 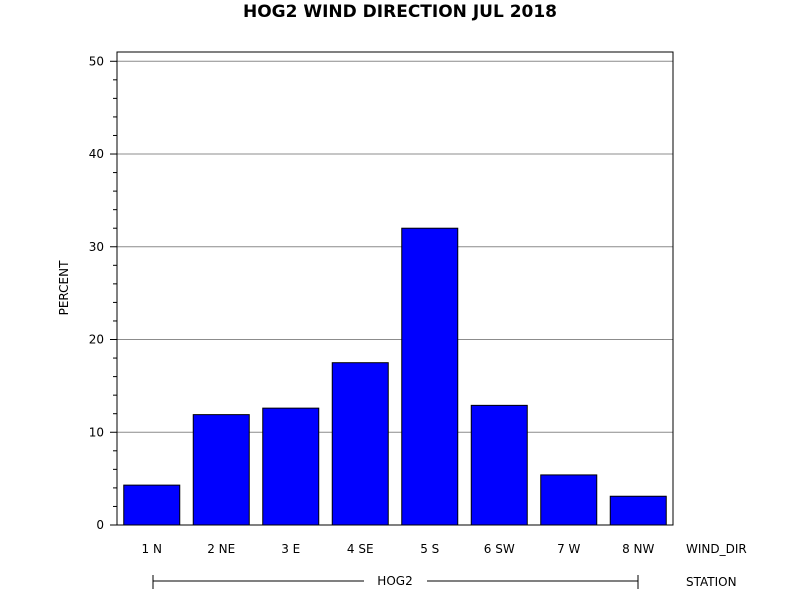 I want to click on x-tick-label: 4 SE, so click(x=360, y=549).